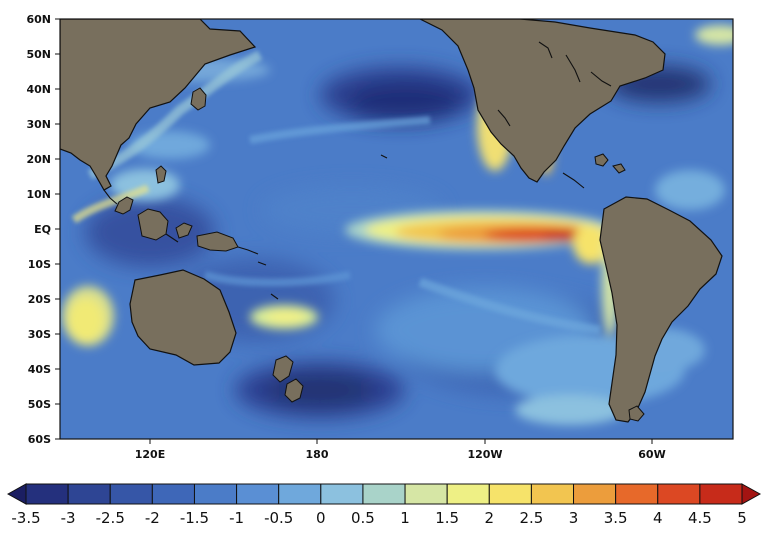 Image resolution: width=768 pixels, height=540 pixels. I want to click on colorbar, so click(384, 494).